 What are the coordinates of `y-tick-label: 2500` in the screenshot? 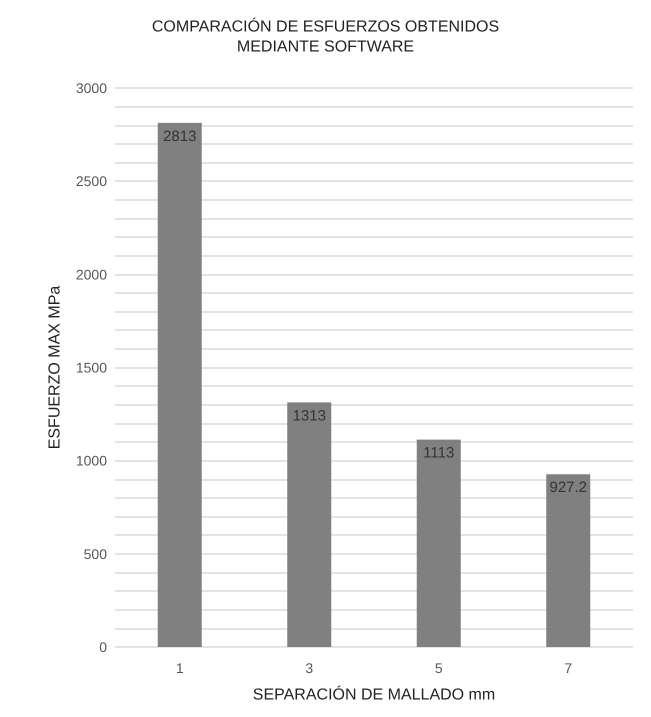 It's located at (92, 181).